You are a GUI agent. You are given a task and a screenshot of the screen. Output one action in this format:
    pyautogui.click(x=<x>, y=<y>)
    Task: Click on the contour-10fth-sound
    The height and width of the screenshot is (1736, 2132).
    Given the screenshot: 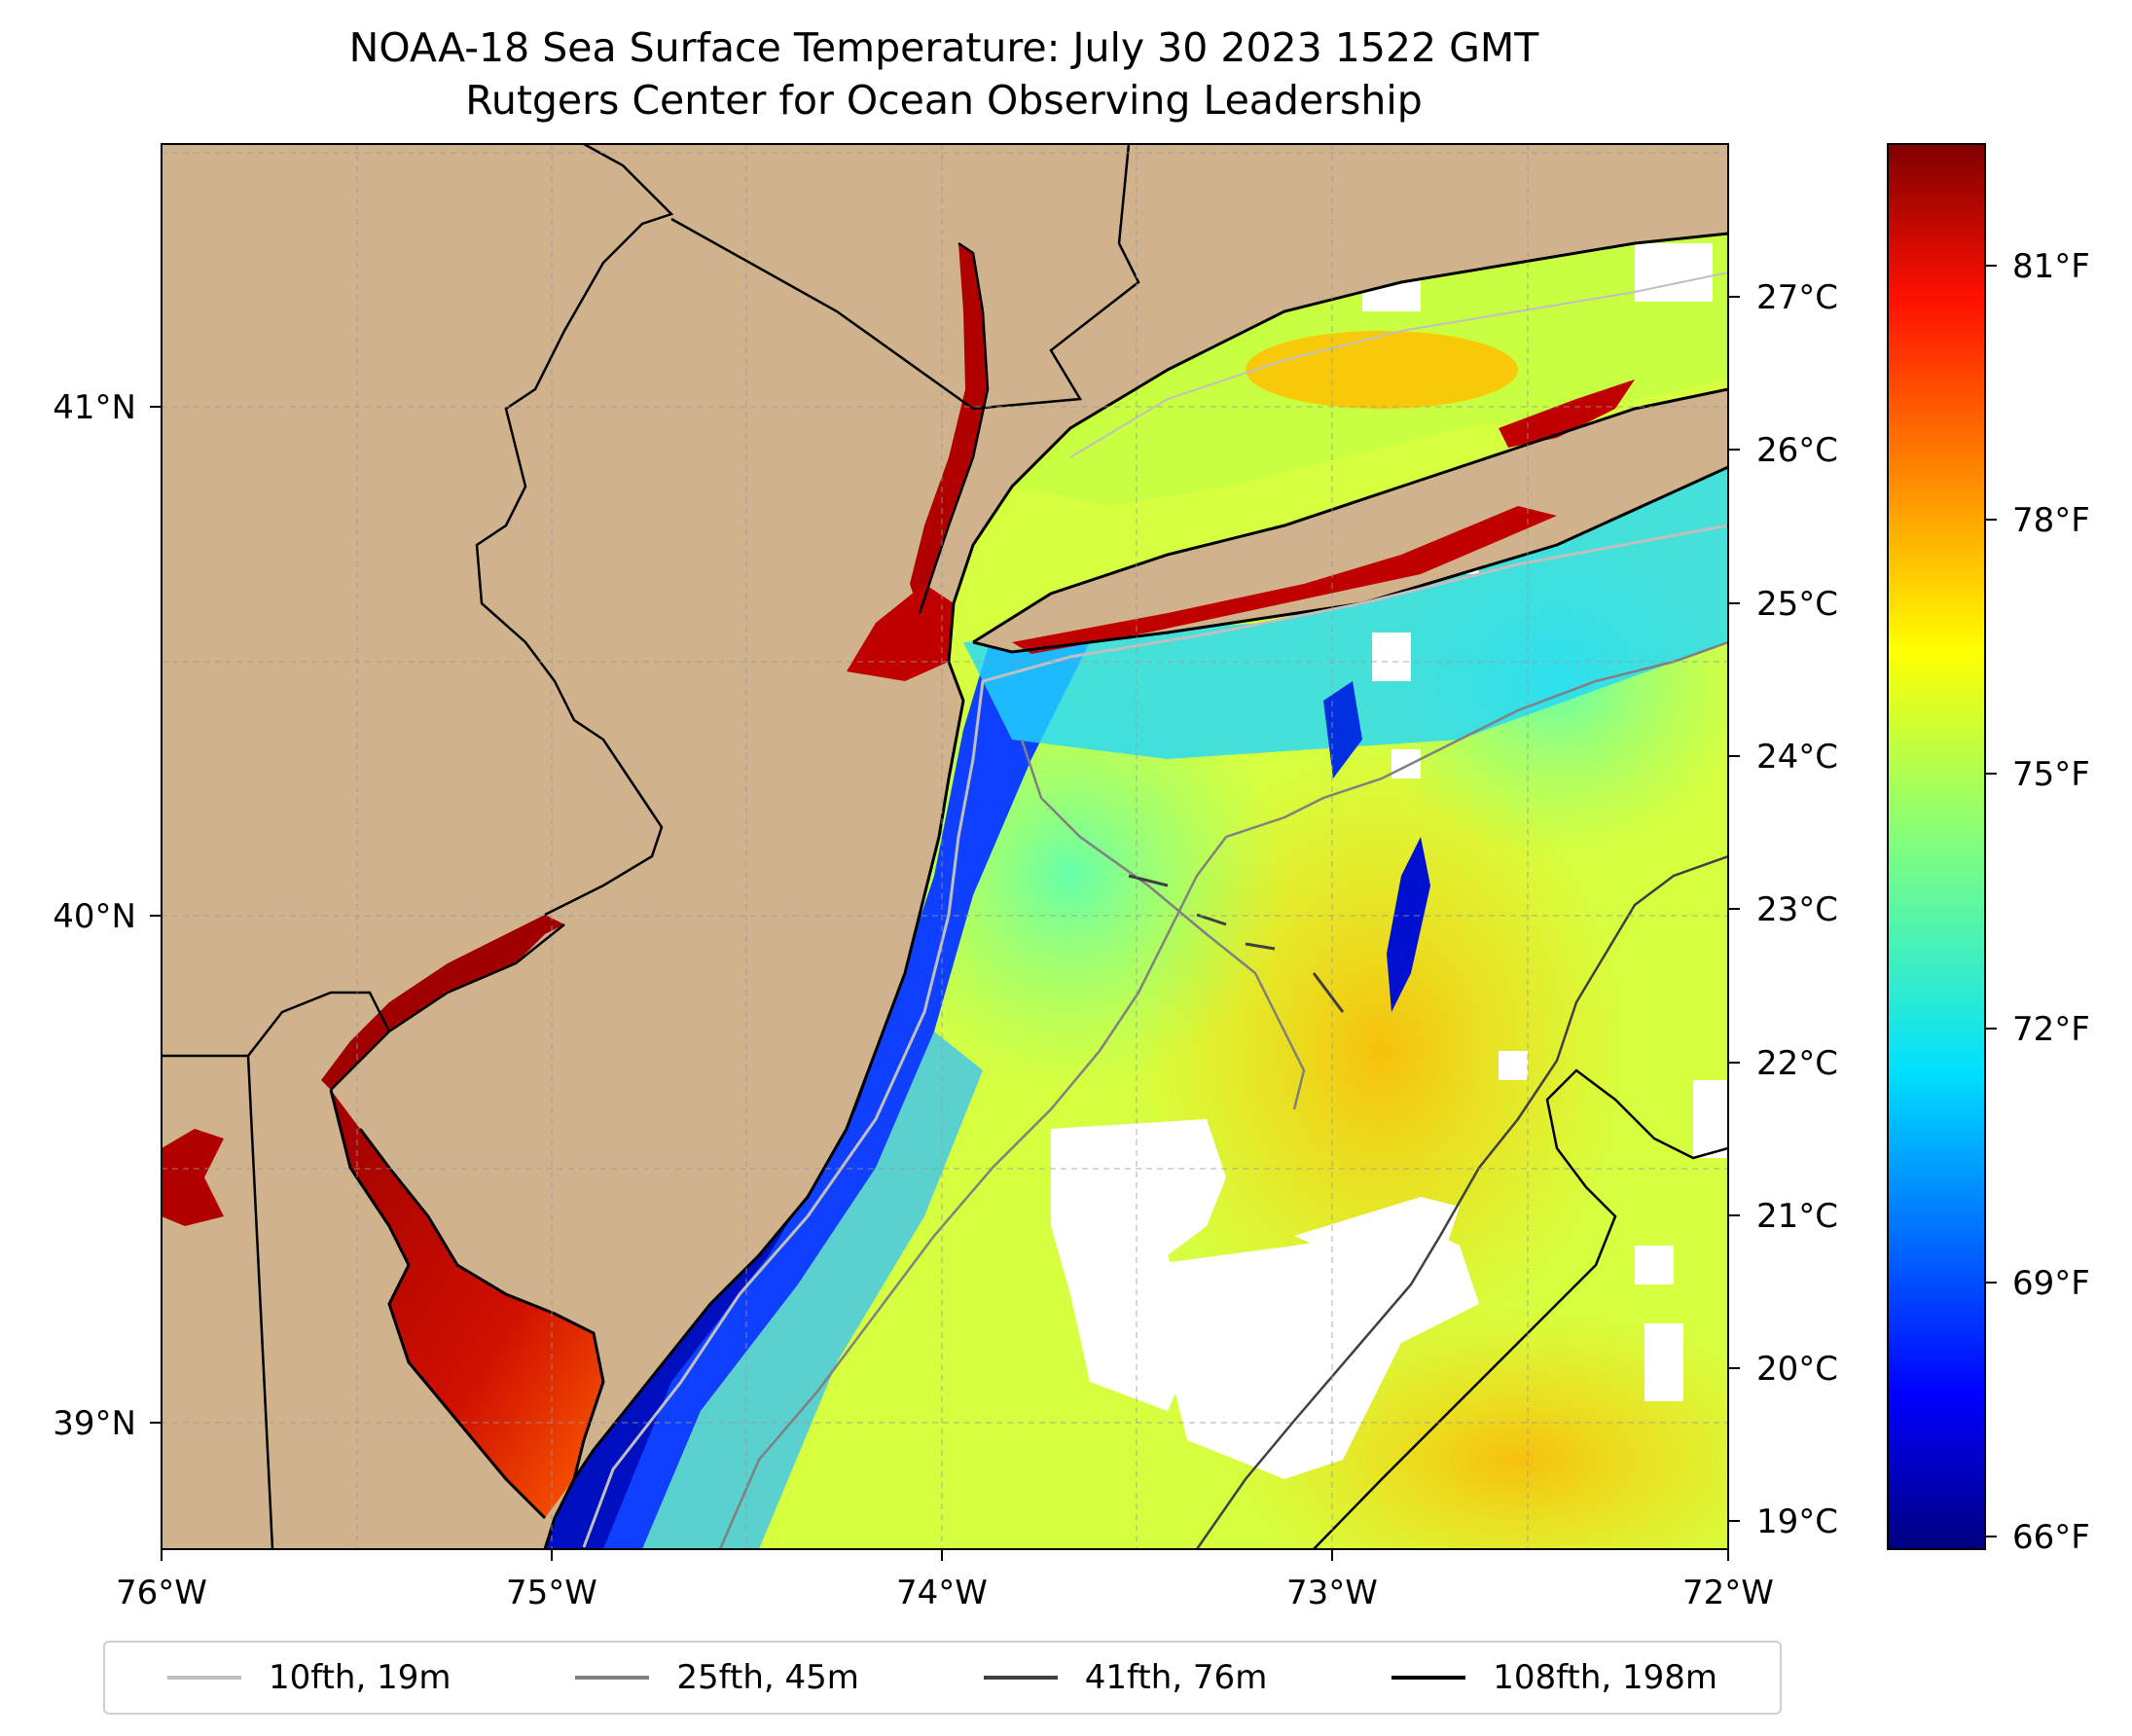 What is the action you would take?
    pyautogui.click(x=1398, y=365)
    